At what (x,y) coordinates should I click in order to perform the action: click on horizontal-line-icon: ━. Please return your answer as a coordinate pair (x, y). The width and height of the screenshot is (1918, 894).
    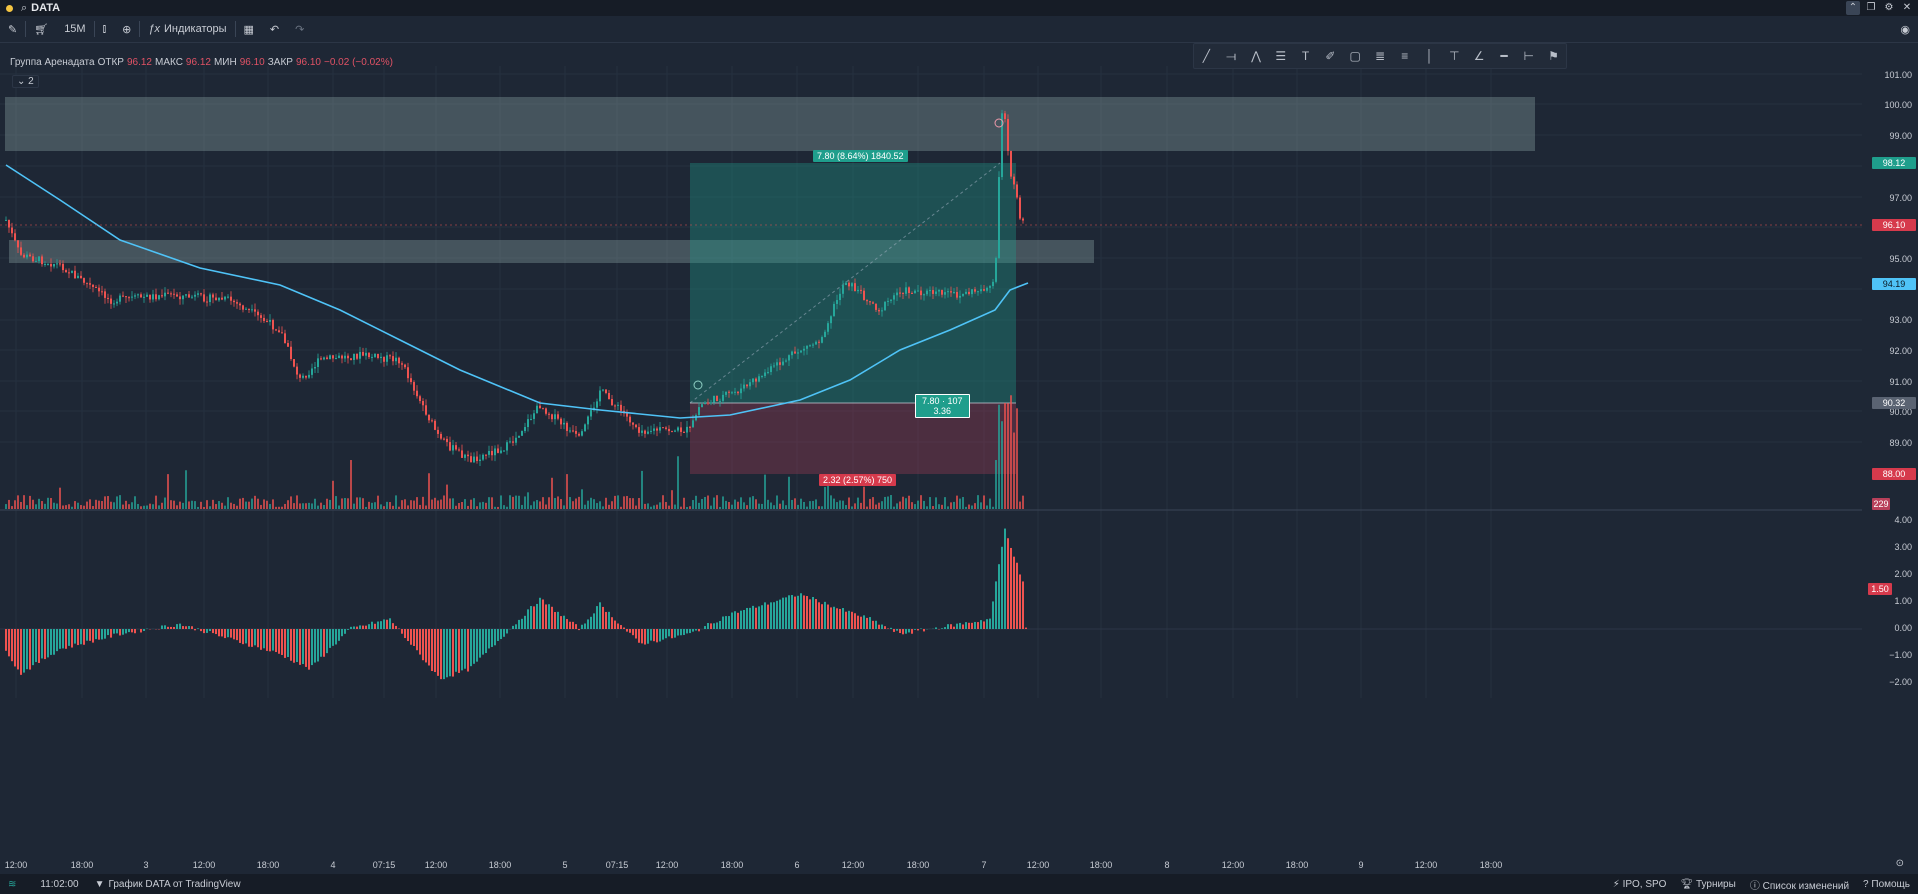
    Looking at the image, I should click on (1504, 56).